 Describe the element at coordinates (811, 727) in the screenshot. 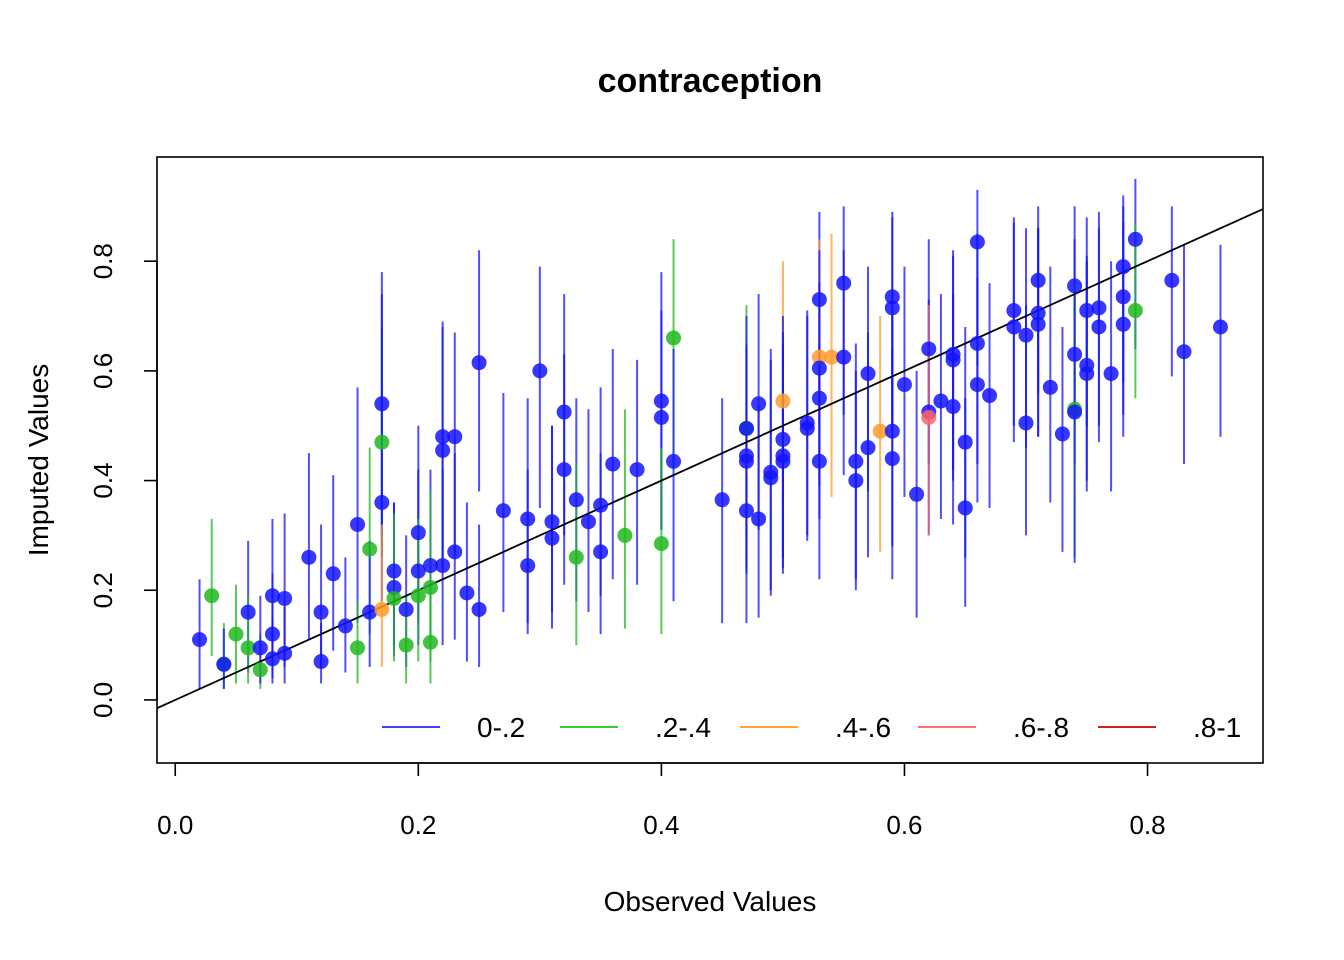

I see `legend: 0-.2 .2-.4 .4-.6 .6-.8 .8-1` at that location.